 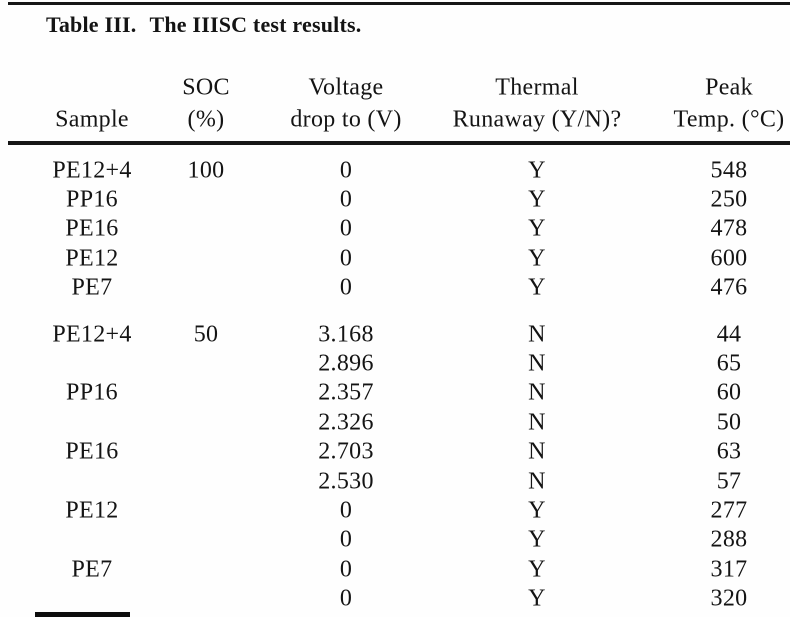 I want to click on table-row: 0 Y 320, so click(x=395, y=598).